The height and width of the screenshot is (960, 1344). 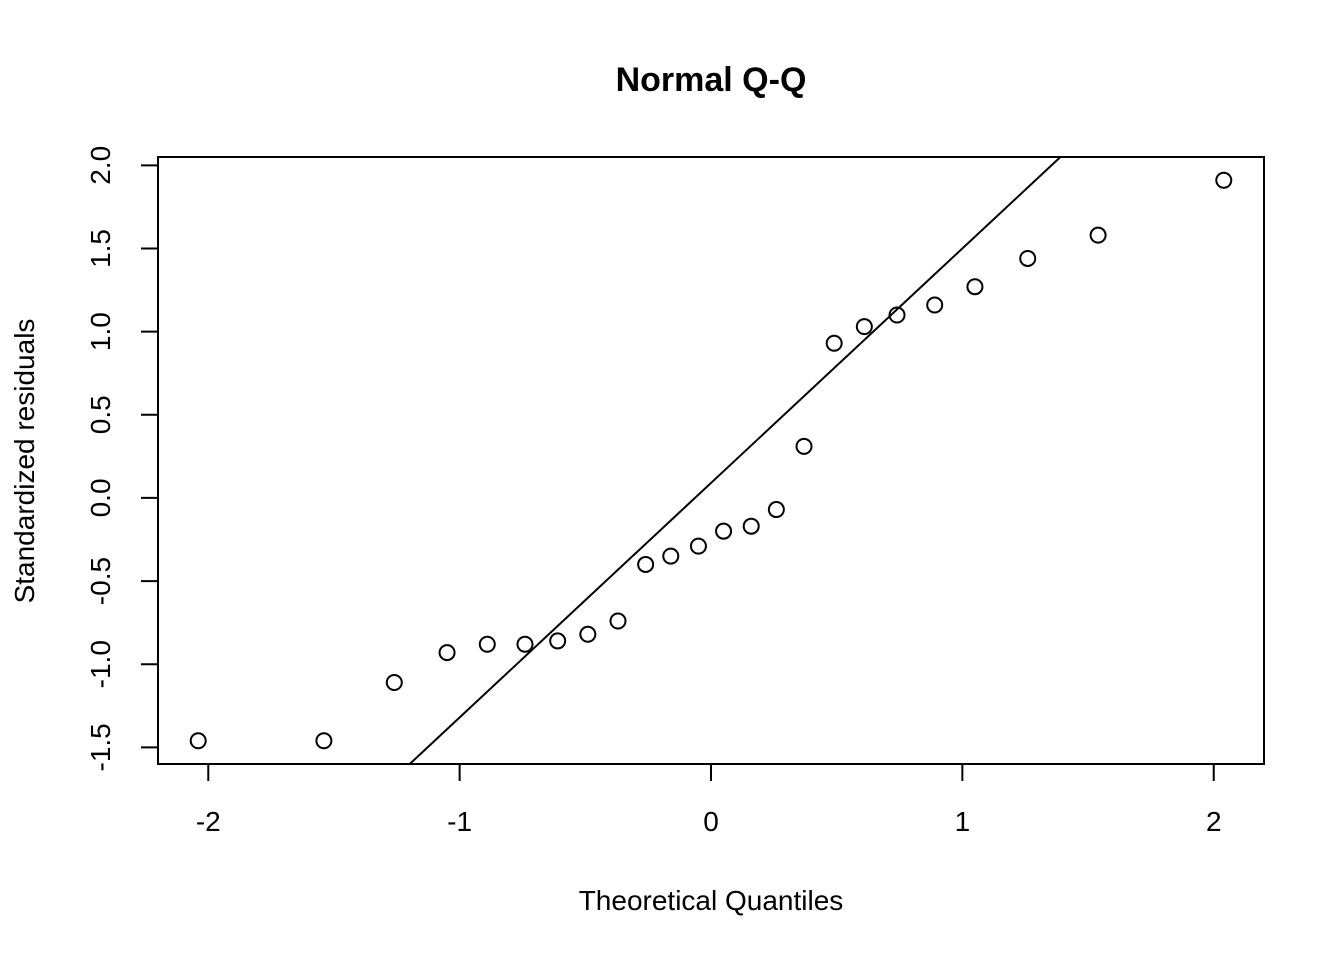 I want to click on y-tick-label: 0.0, so click(x=100, y=497).